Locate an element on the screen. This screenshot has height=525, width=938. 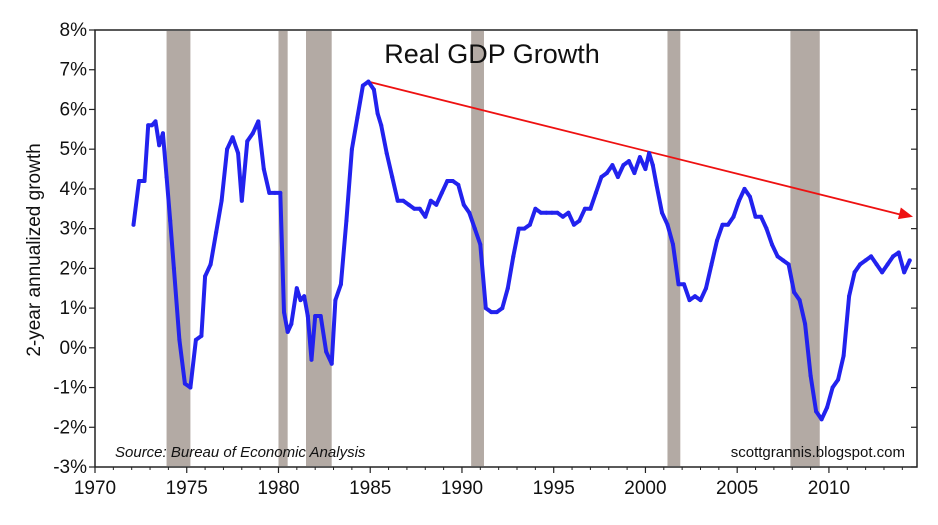
source-annotation: Source: Bureau of Economic Analysis is located at coordinates (240, 452).